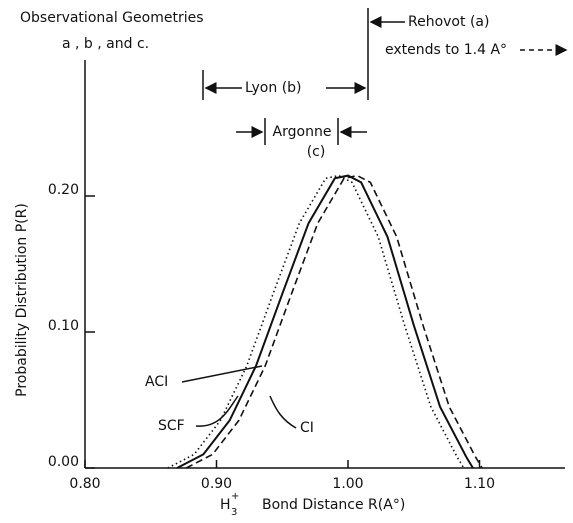 This screenshot has height=523, width=573. Describe the element at coordinates (63, 190) in the screenshot. I see `y-tick-label: 0.20` at that location.